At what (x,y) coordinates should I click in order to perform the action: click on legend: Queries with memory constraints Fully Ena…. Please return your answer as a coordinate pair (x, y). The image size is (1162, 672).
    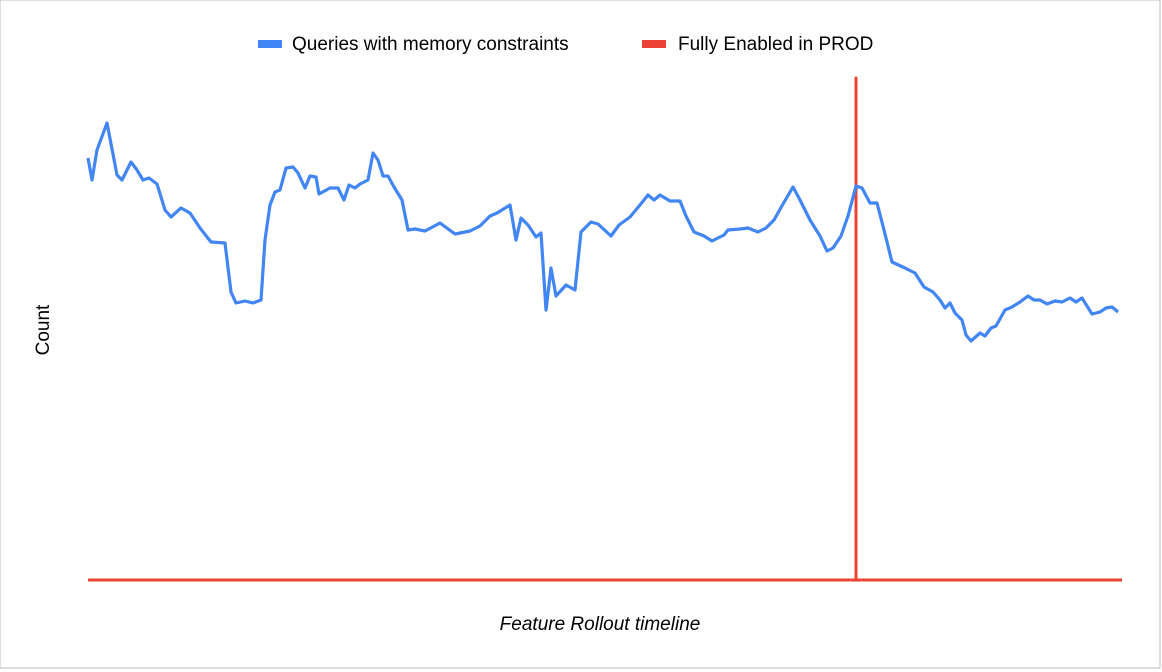
    Looking at the image, I should click on (565, 44).